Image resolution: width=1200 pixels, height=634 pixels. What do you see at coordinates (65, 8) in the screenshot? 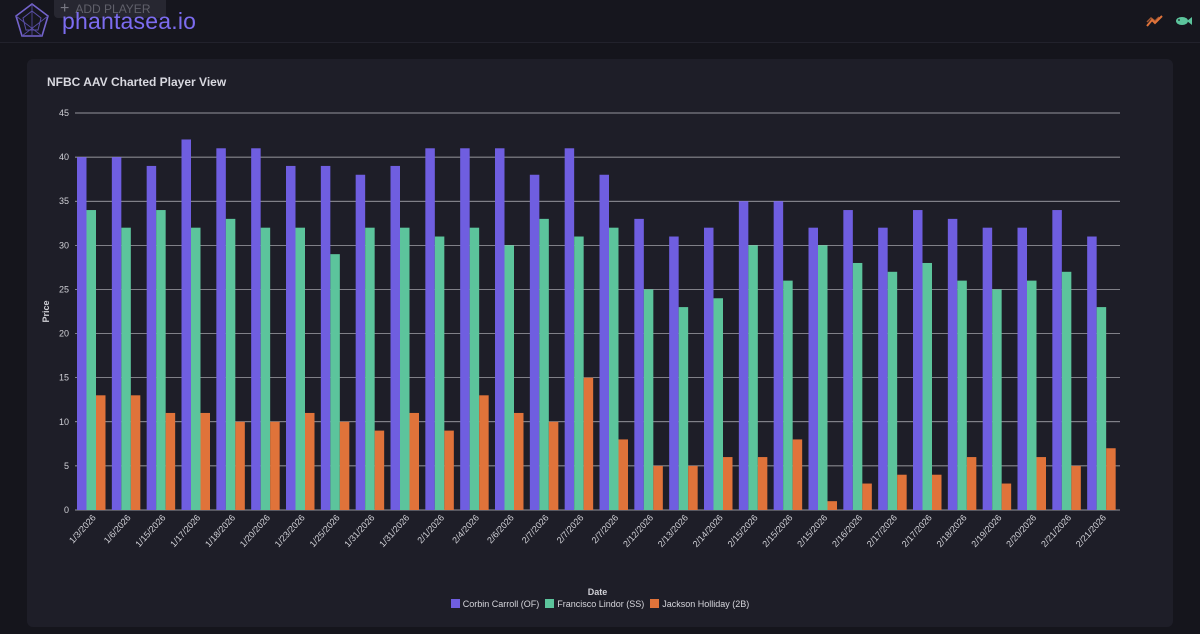
I see `plus-icon: +` at bounding box center [65, 8].